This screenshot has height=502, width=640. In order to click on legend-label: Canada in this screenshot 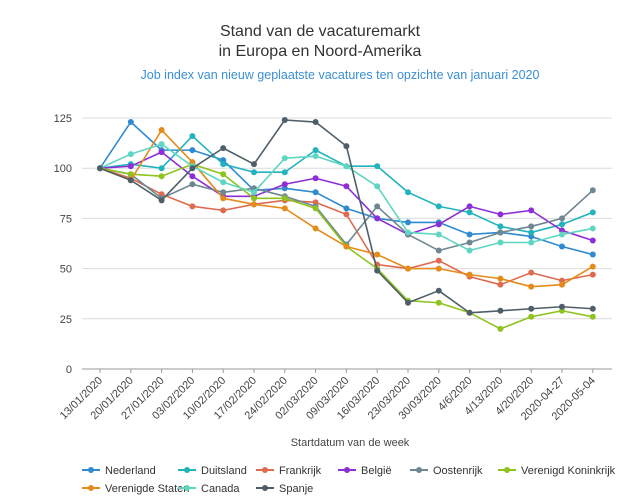, I will do `click(220, 489)`.